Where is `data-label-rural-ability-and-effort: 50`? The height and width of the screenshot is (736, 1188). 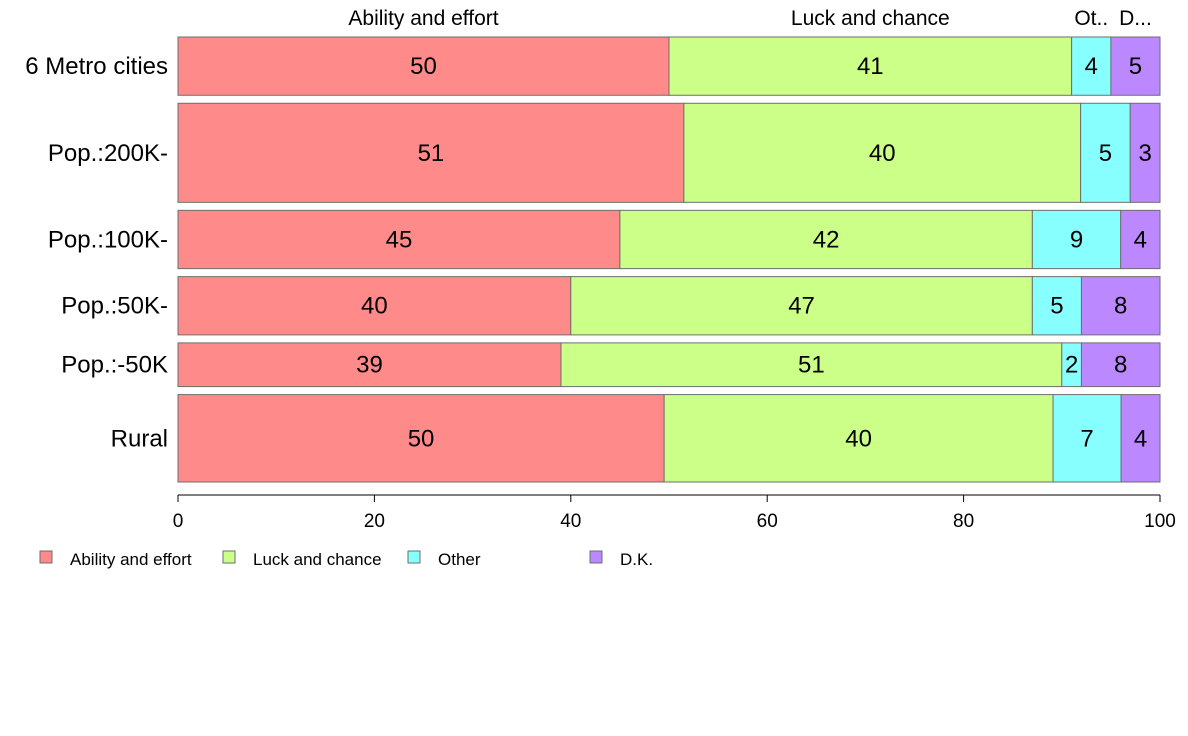 data-label-rural-ability-and-effort: 50 is located at coordinates (421, 438).